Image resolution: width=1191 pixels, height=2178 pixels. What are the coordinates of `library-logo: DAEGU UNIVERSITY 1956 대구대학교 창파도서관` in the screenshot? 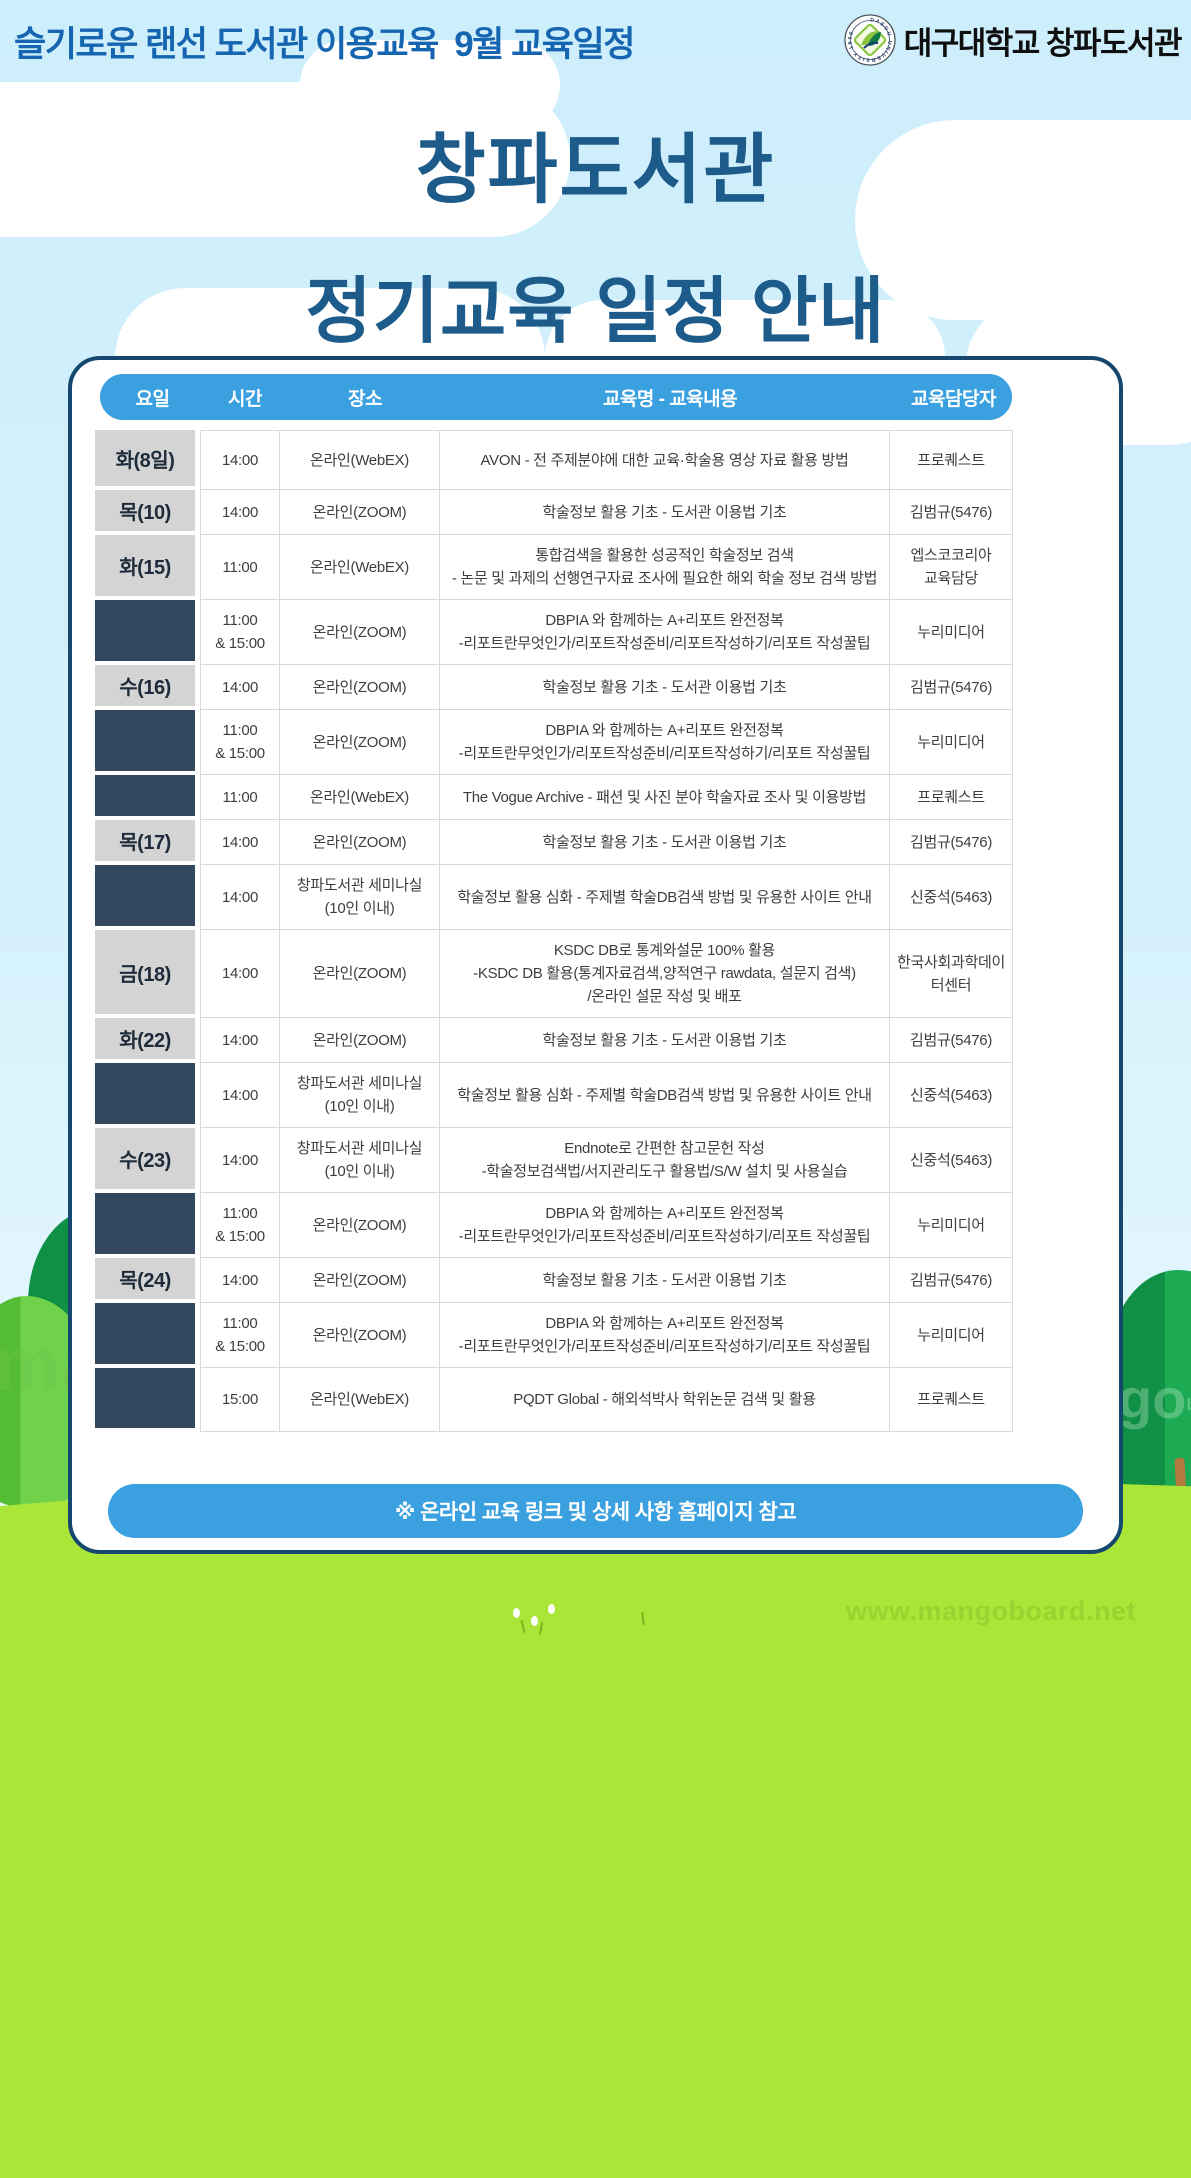 It's located at (1013, 40).